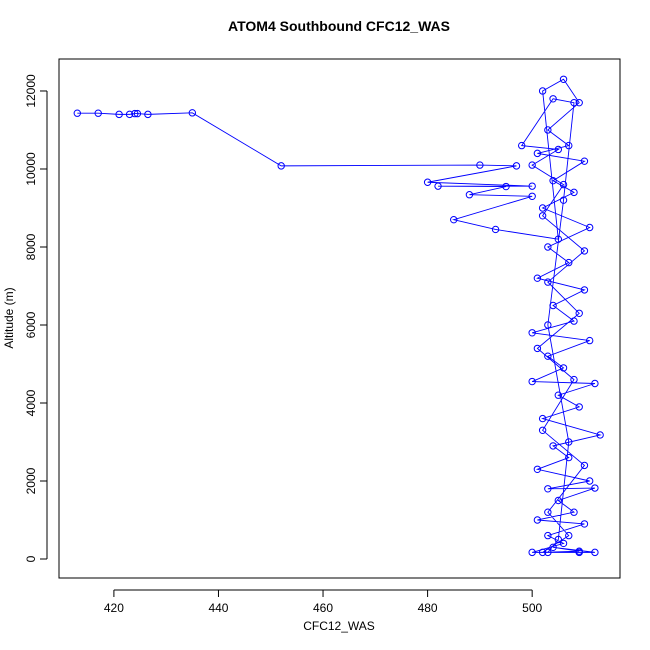  I want to click on x-tick-label: 460, so click(323, 608).